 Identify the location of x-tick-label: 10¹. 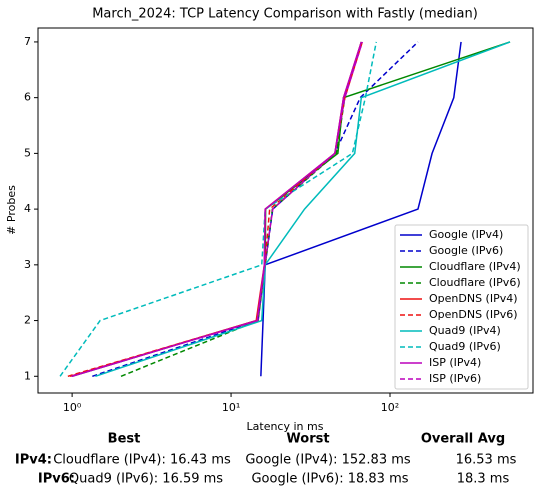
(231, 407).